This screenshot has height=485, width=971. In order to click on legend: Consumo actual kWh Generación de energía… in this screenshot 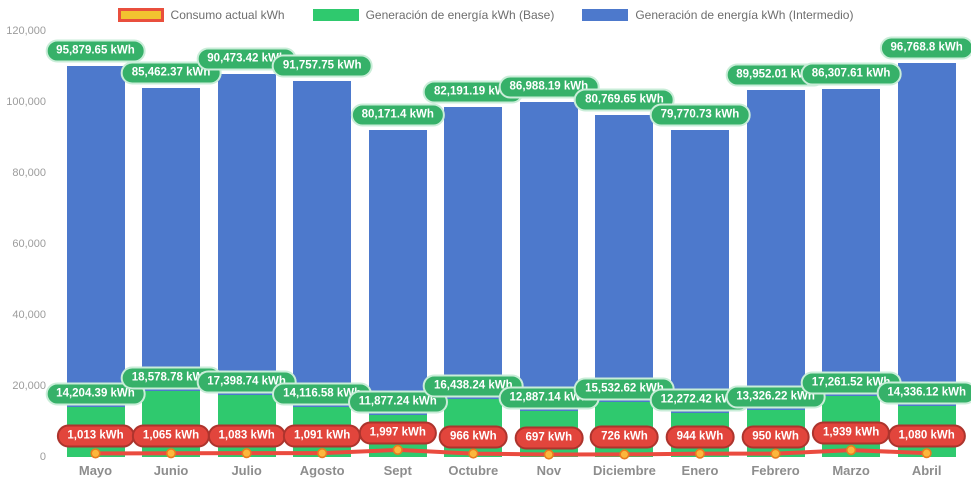, I will do `click(485, 15)`.